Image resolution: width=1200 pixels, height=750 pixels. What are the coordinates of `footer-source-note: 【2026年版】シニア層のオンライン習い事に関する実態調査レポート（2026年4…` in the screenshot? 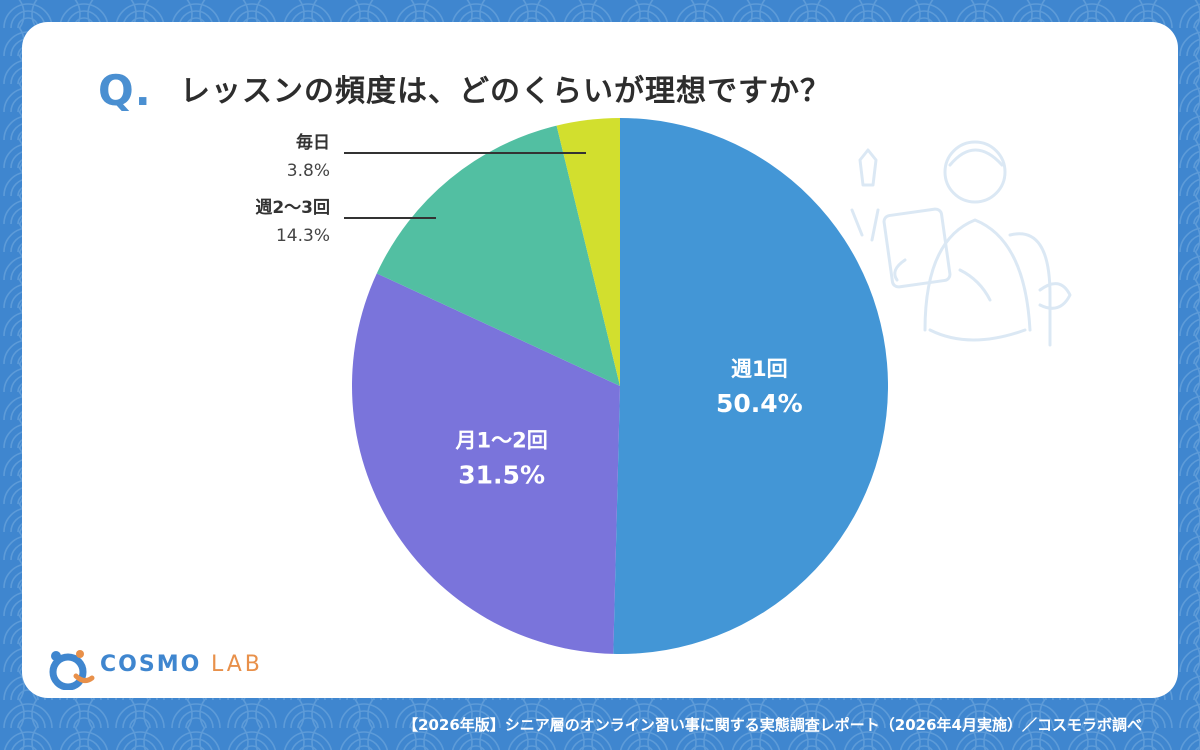 It's located at (772, 725).